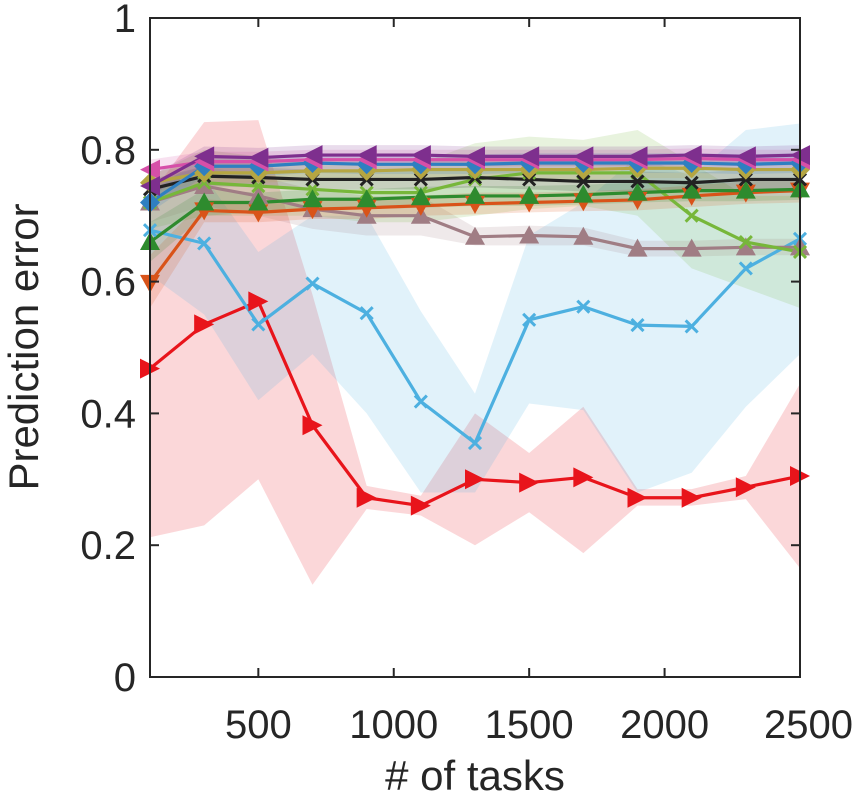 The image size is (855, 811). What do you see at coordinates (108, 283) in the screenshot?
I see `y-tick-label: 0.6` at bounding box center [108, 283].